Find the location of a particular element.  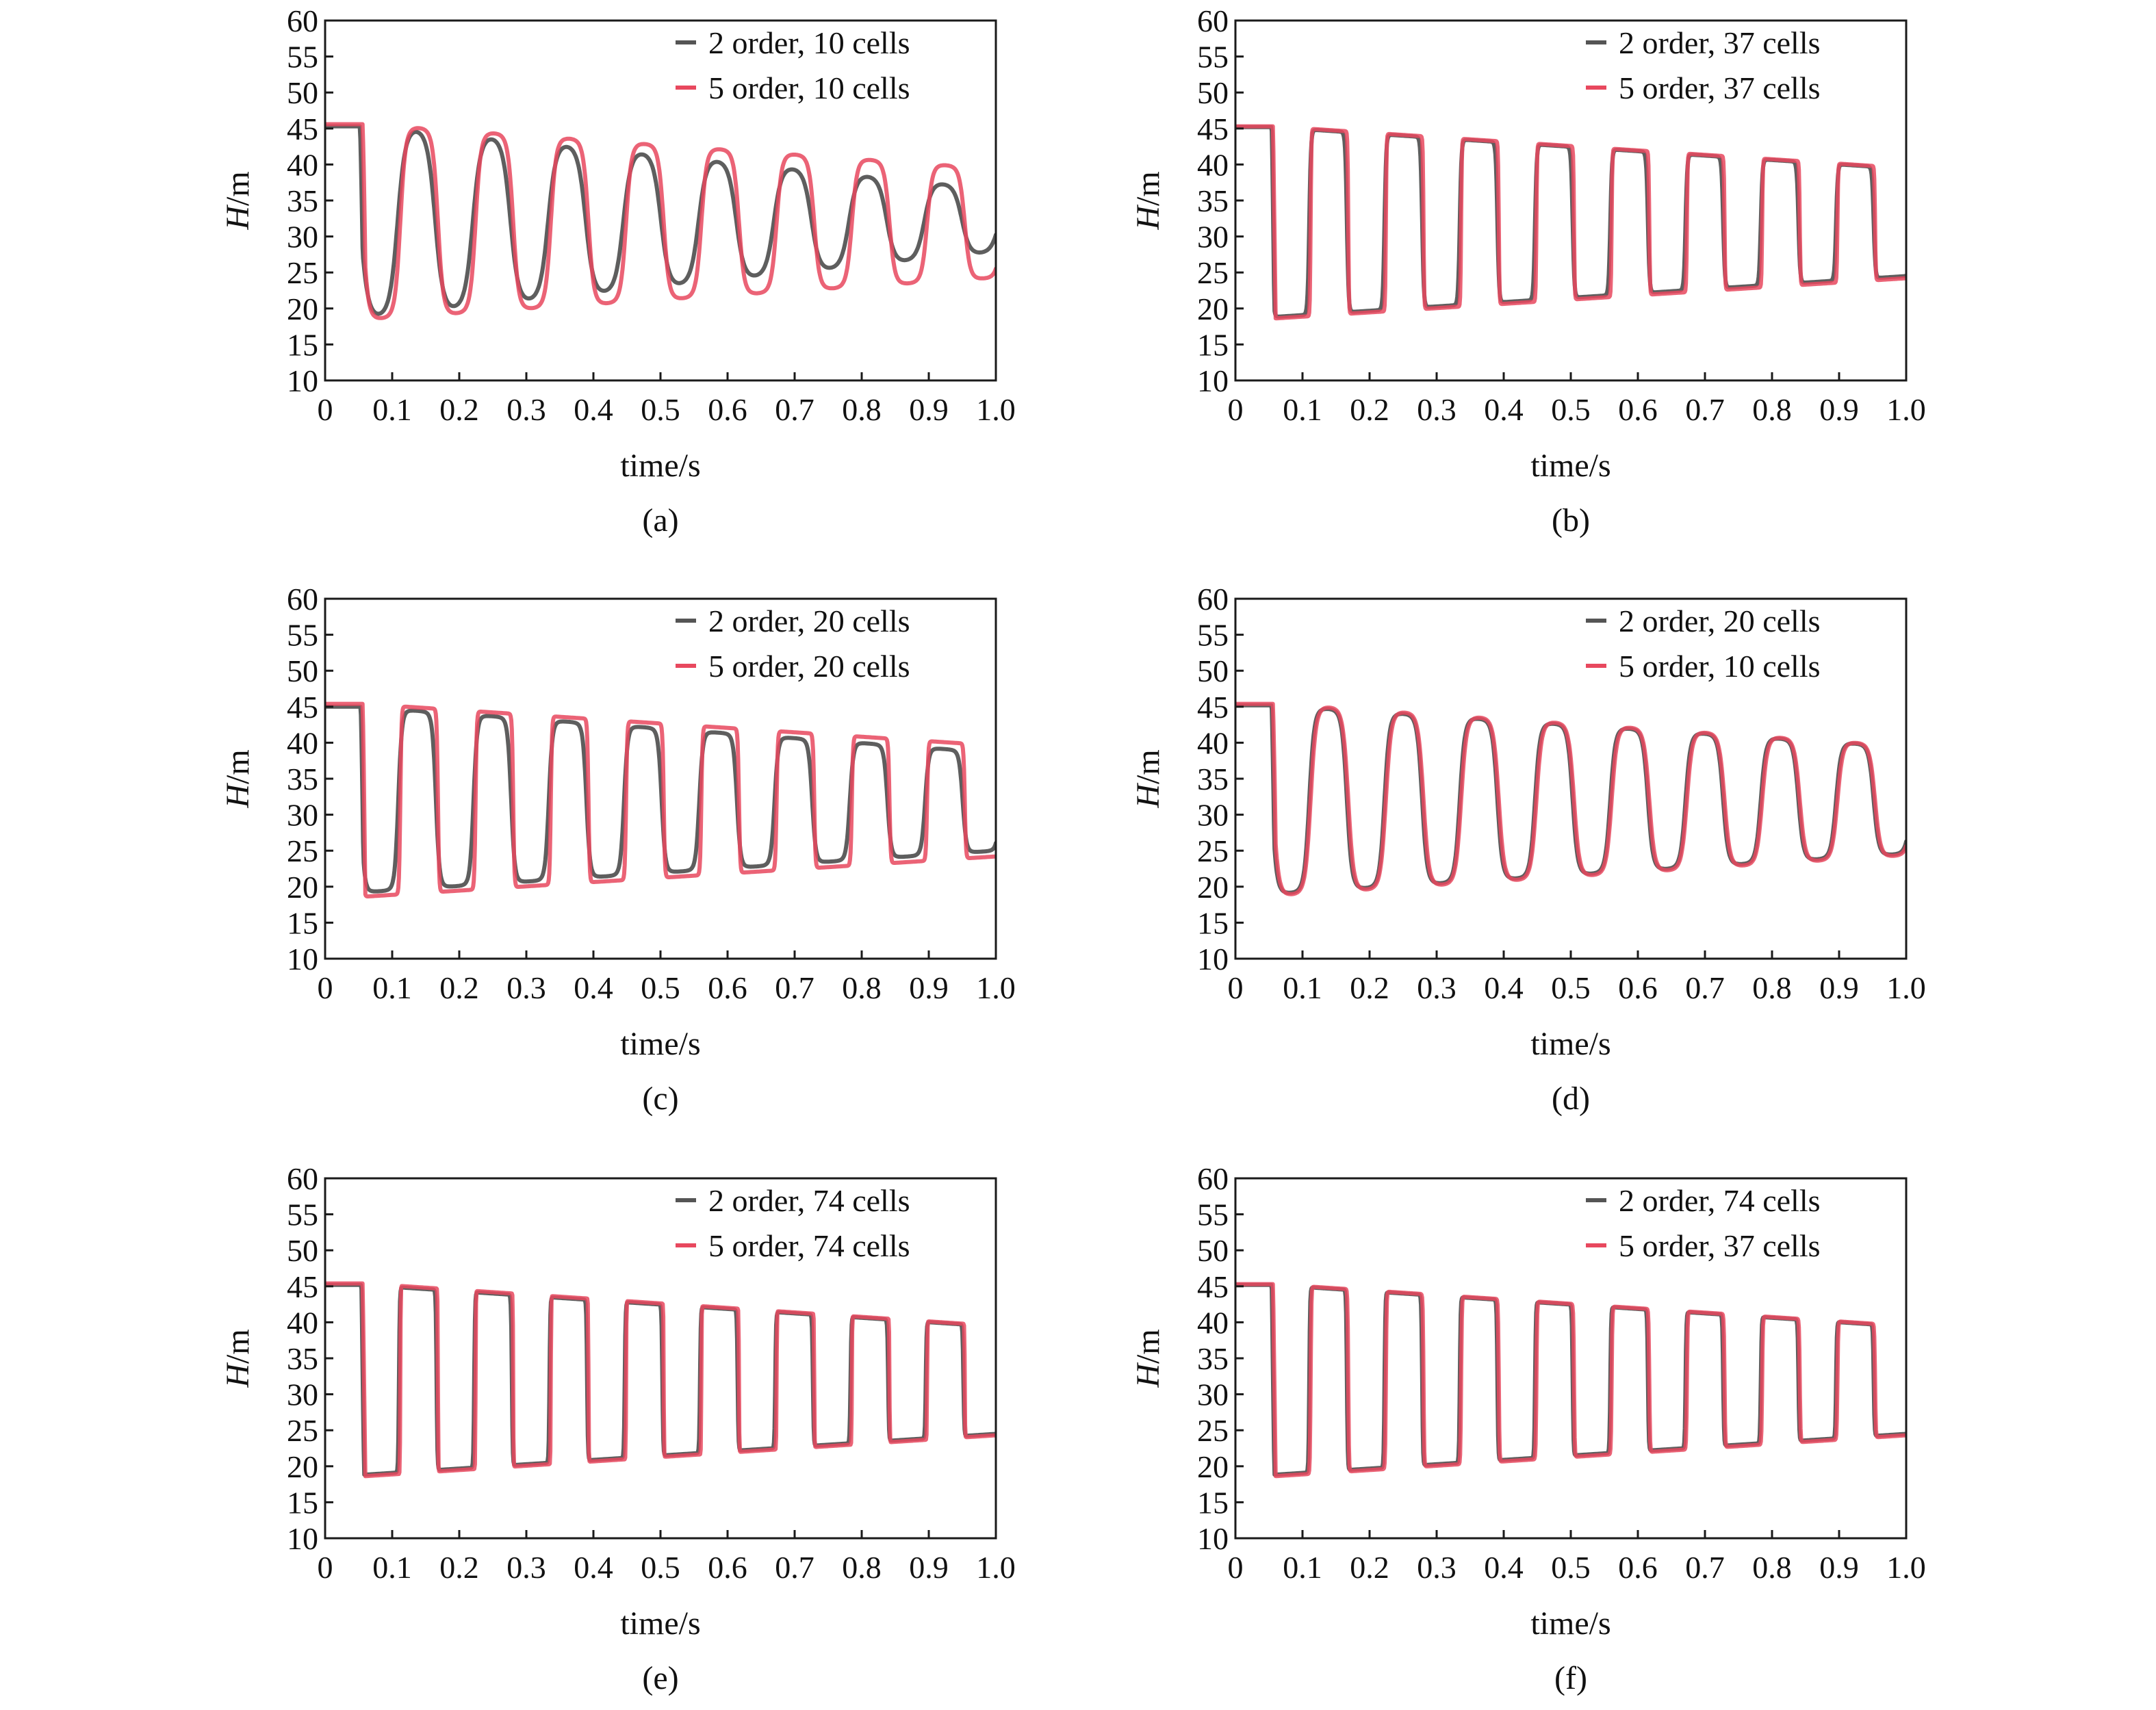

legend-label: 5 order, 74 cells is located at coordinates (809, 1245).